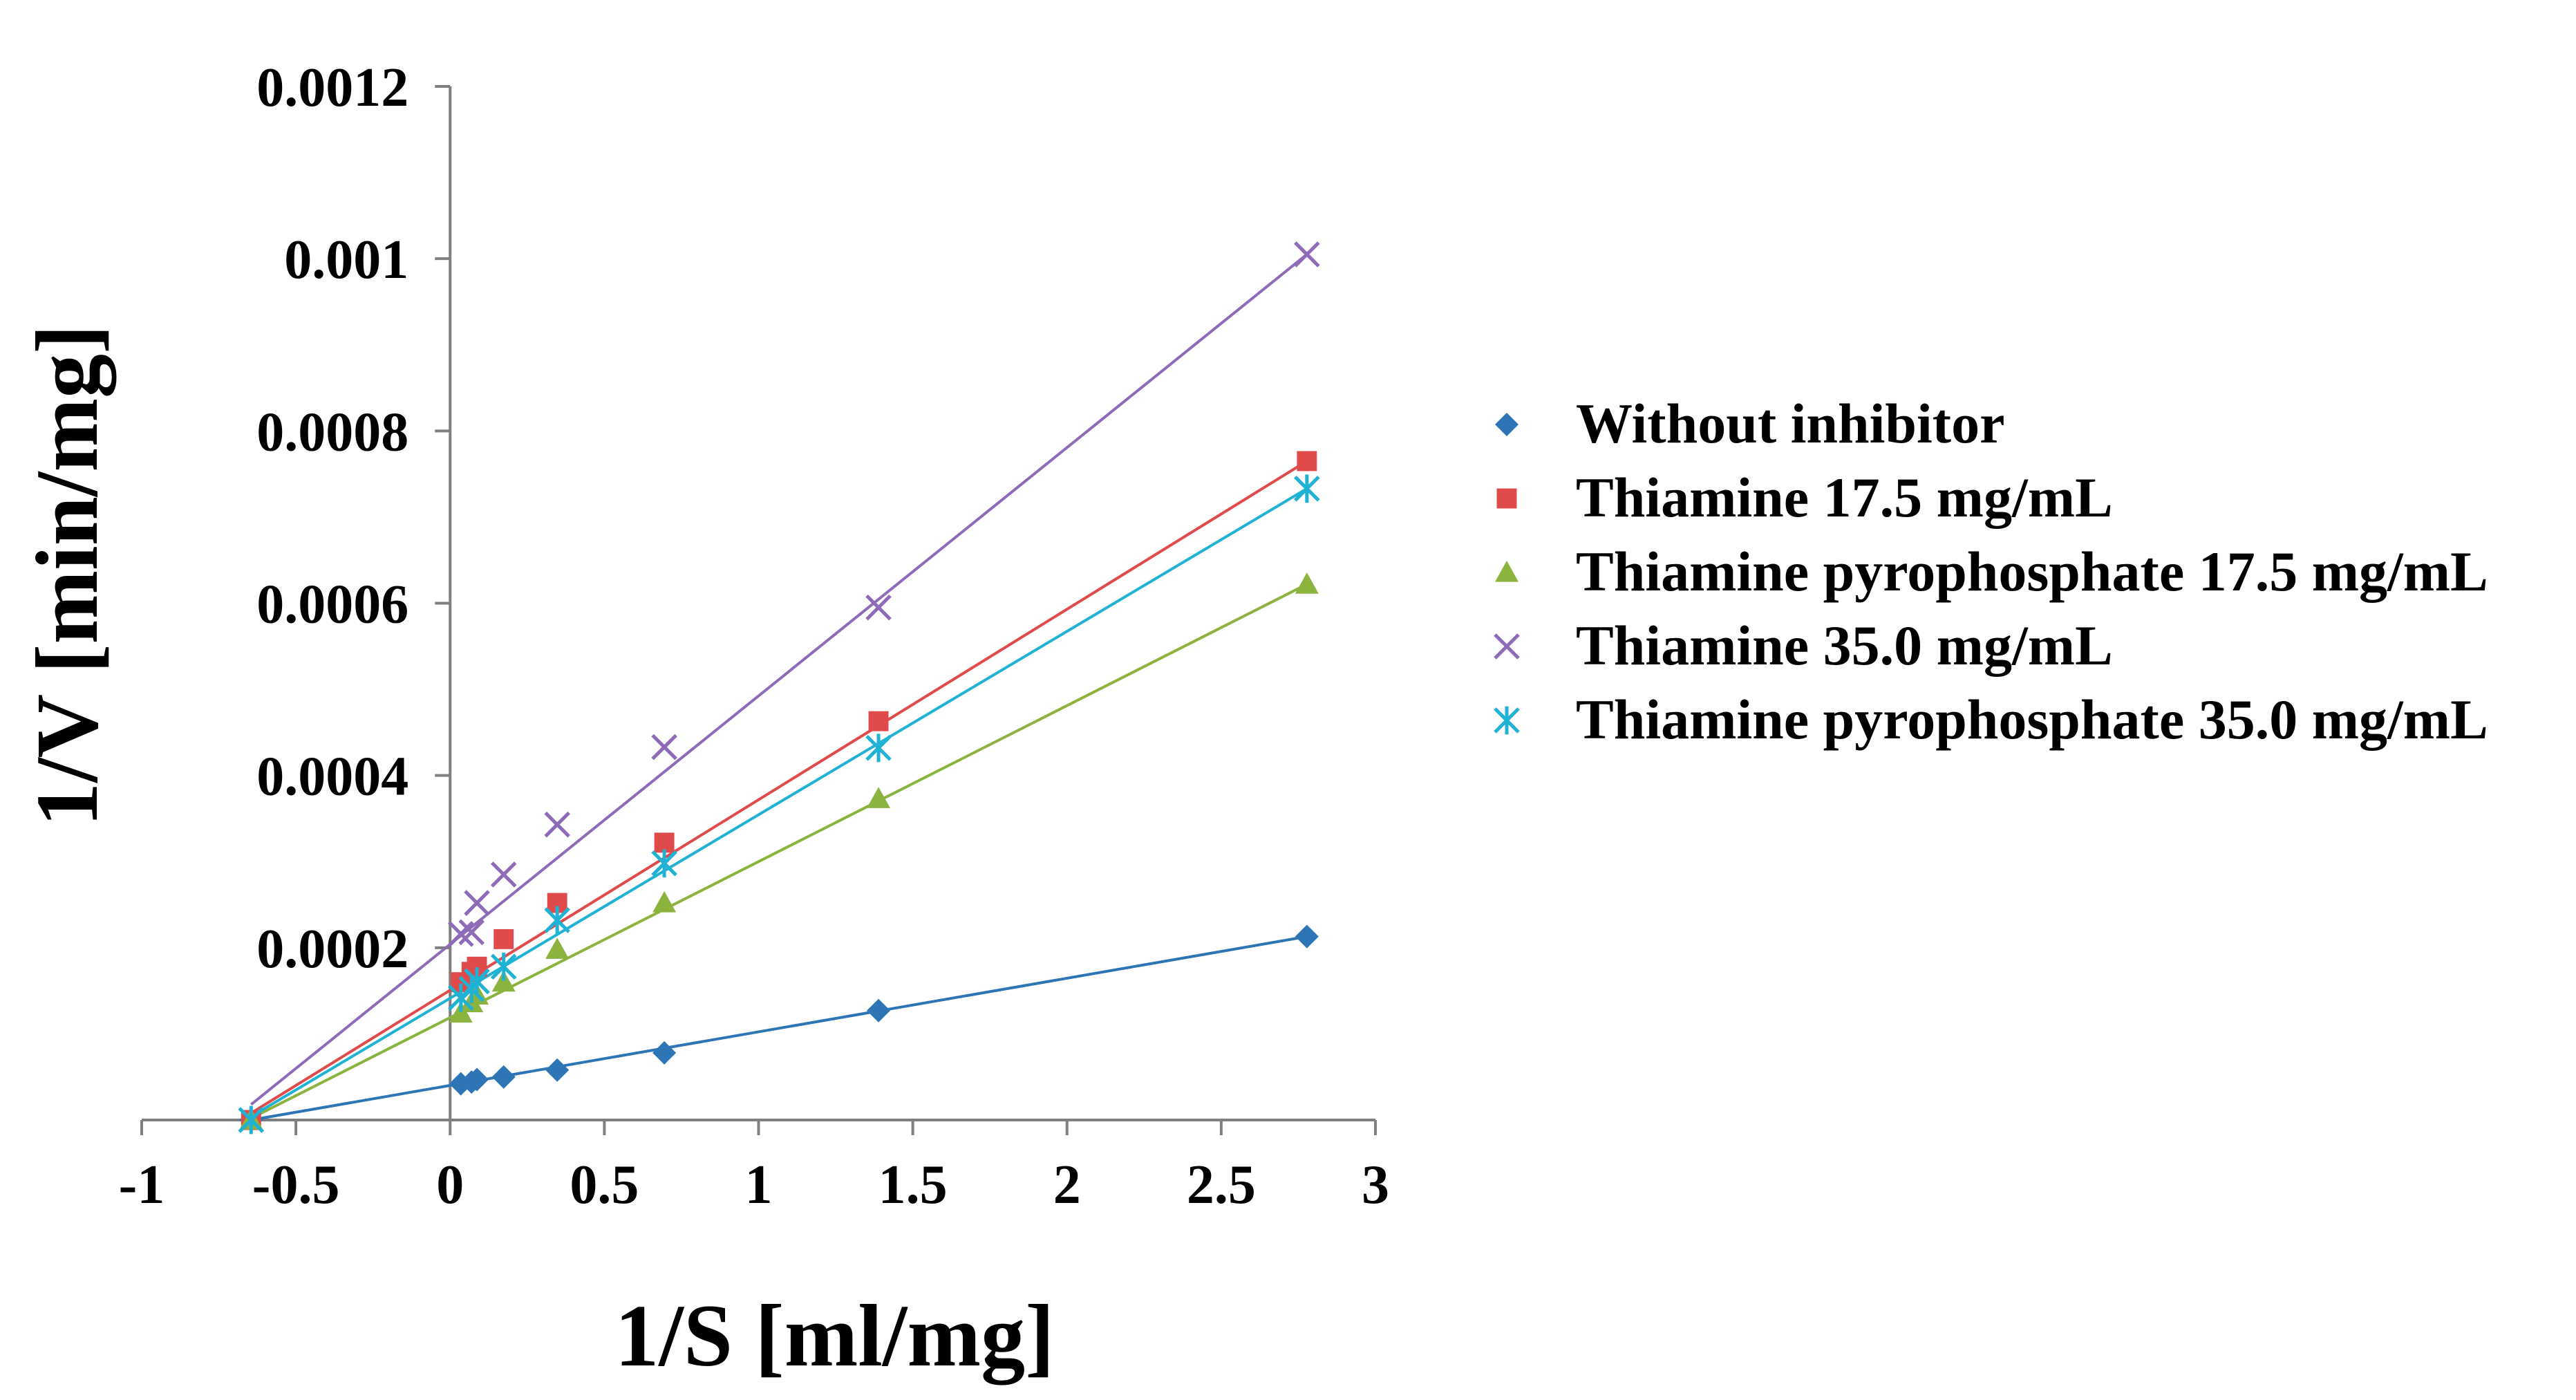  I want to click on legend-label-series-3: Thiamine pyrophosphate 17.5 mg/mL, so click(2032, 571).